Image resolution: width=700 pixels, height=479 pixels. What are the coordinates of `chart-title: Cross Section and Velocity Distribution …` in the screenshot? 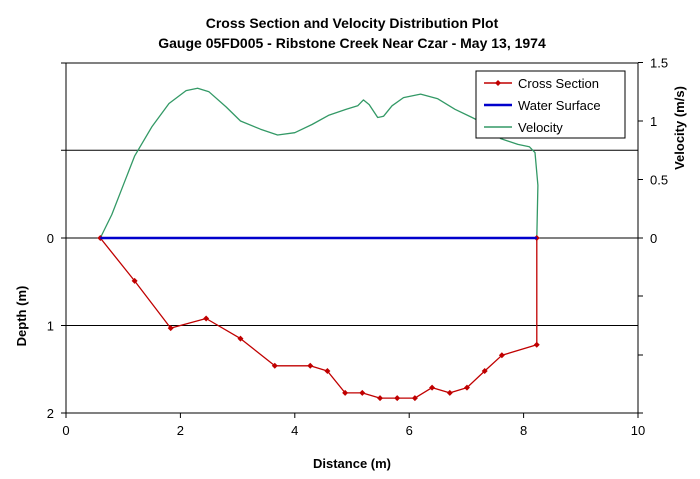 It's located at (352, 23).